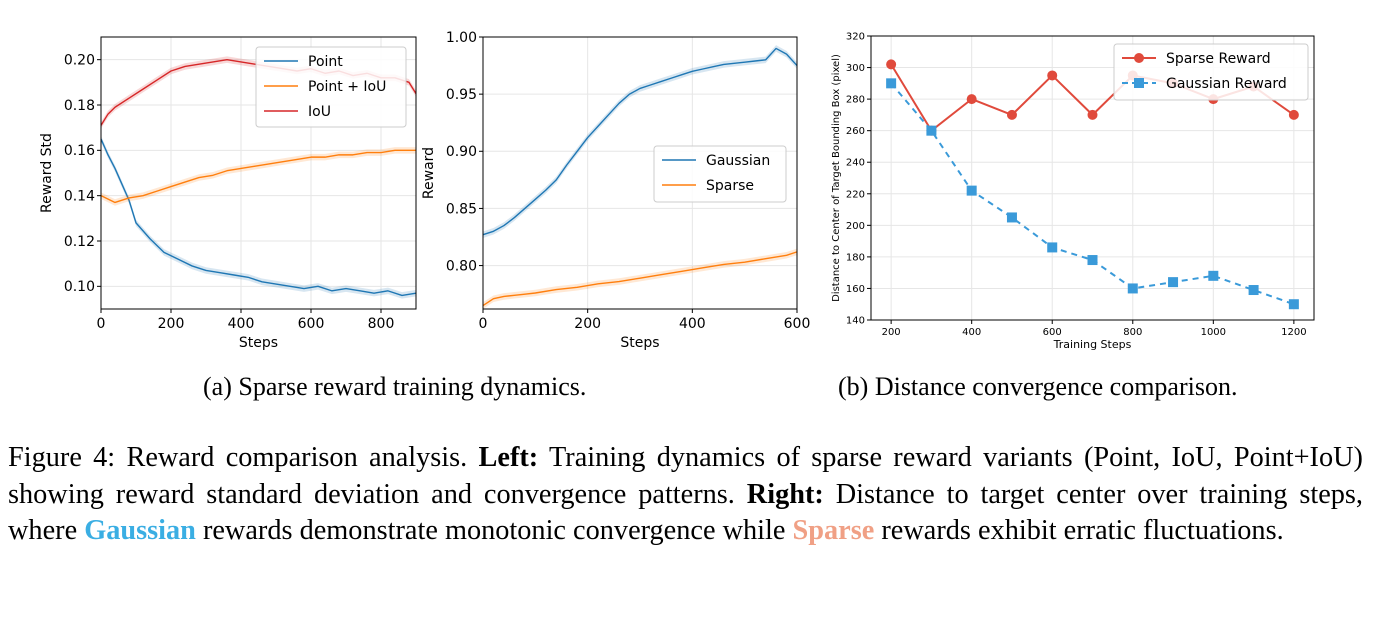 The width and height of the screenshot is (1378, 622). Describe the element at coordinates (325, 62) in the screenshot. I see `legend-label: Point` at that location.